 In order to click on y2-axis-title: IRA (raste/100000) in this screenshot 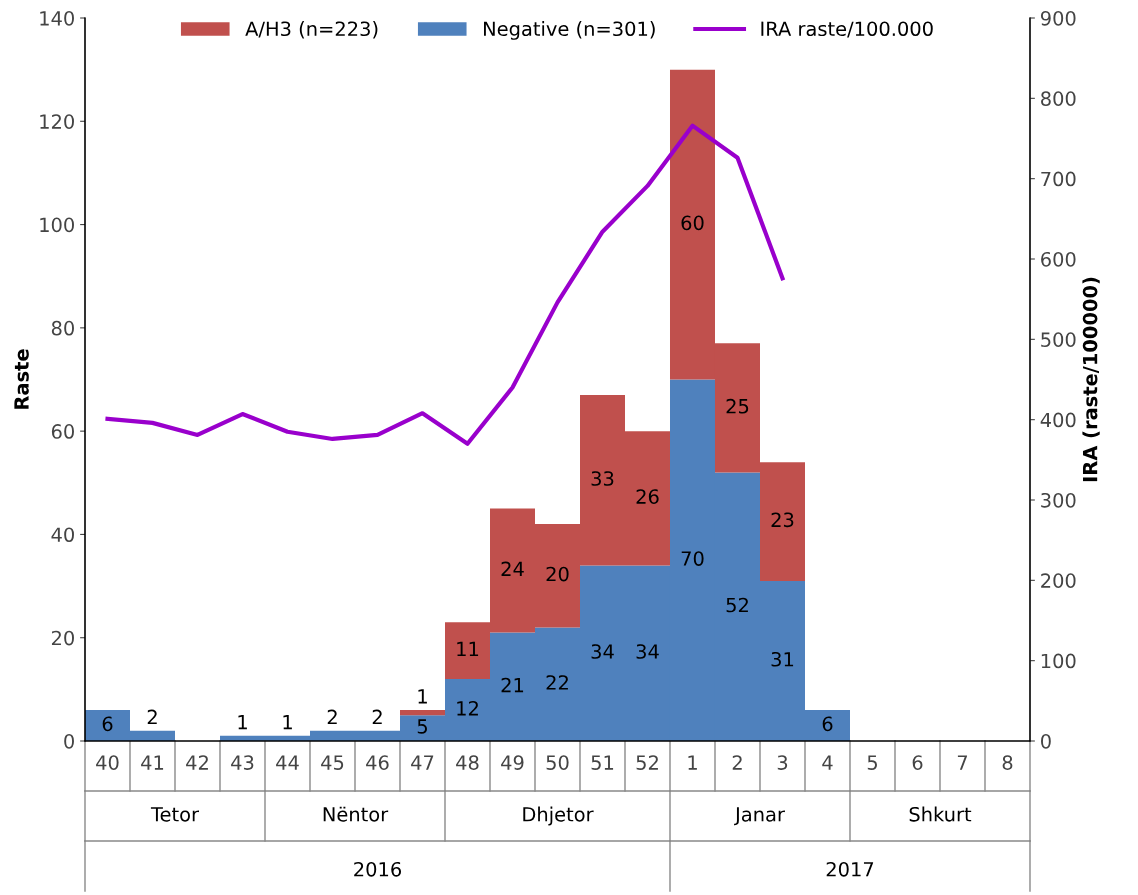, I will do `click(1091, 379)`.